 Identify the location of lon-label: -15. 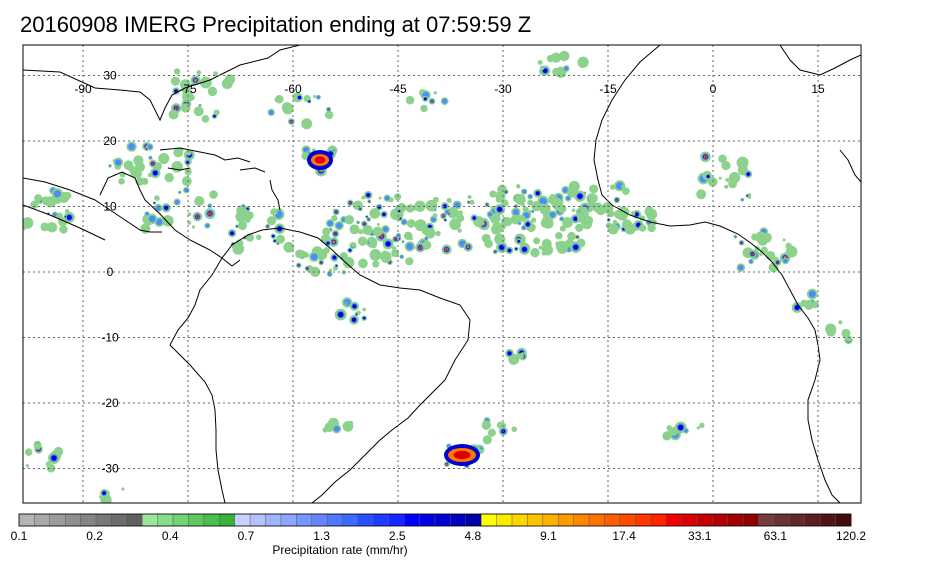
(608, 89).